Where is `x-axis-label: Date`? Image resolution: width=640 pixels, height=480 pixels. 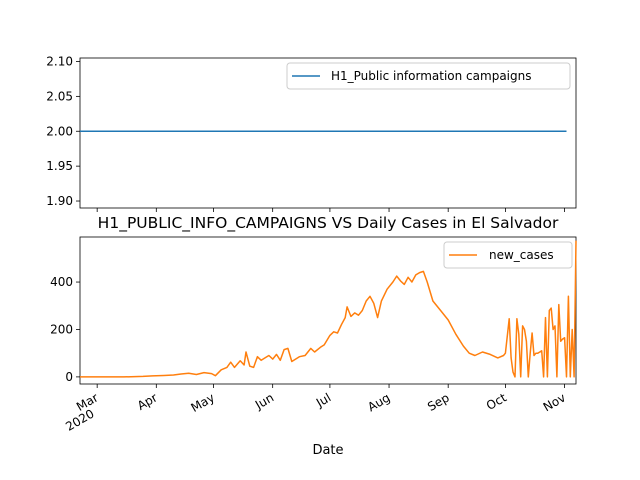 x-axis-label: Date is located at coordinates (327, 450).